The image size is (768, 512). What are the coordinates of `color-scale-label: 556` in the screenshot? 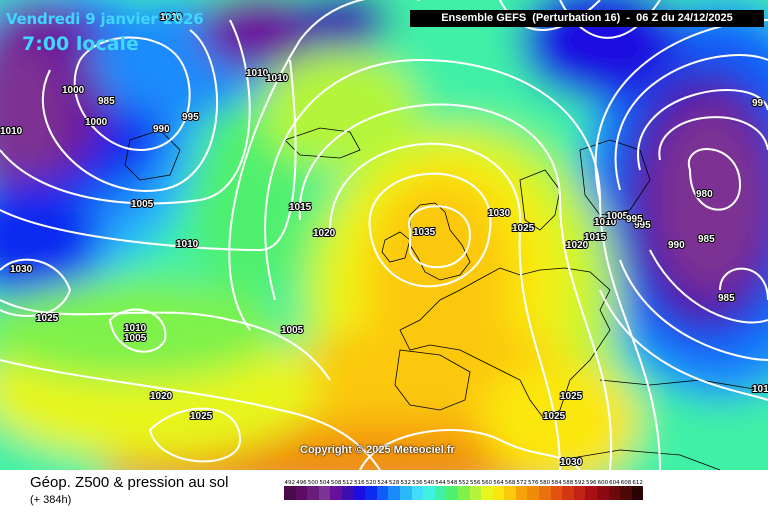 It's located at (475, 483).